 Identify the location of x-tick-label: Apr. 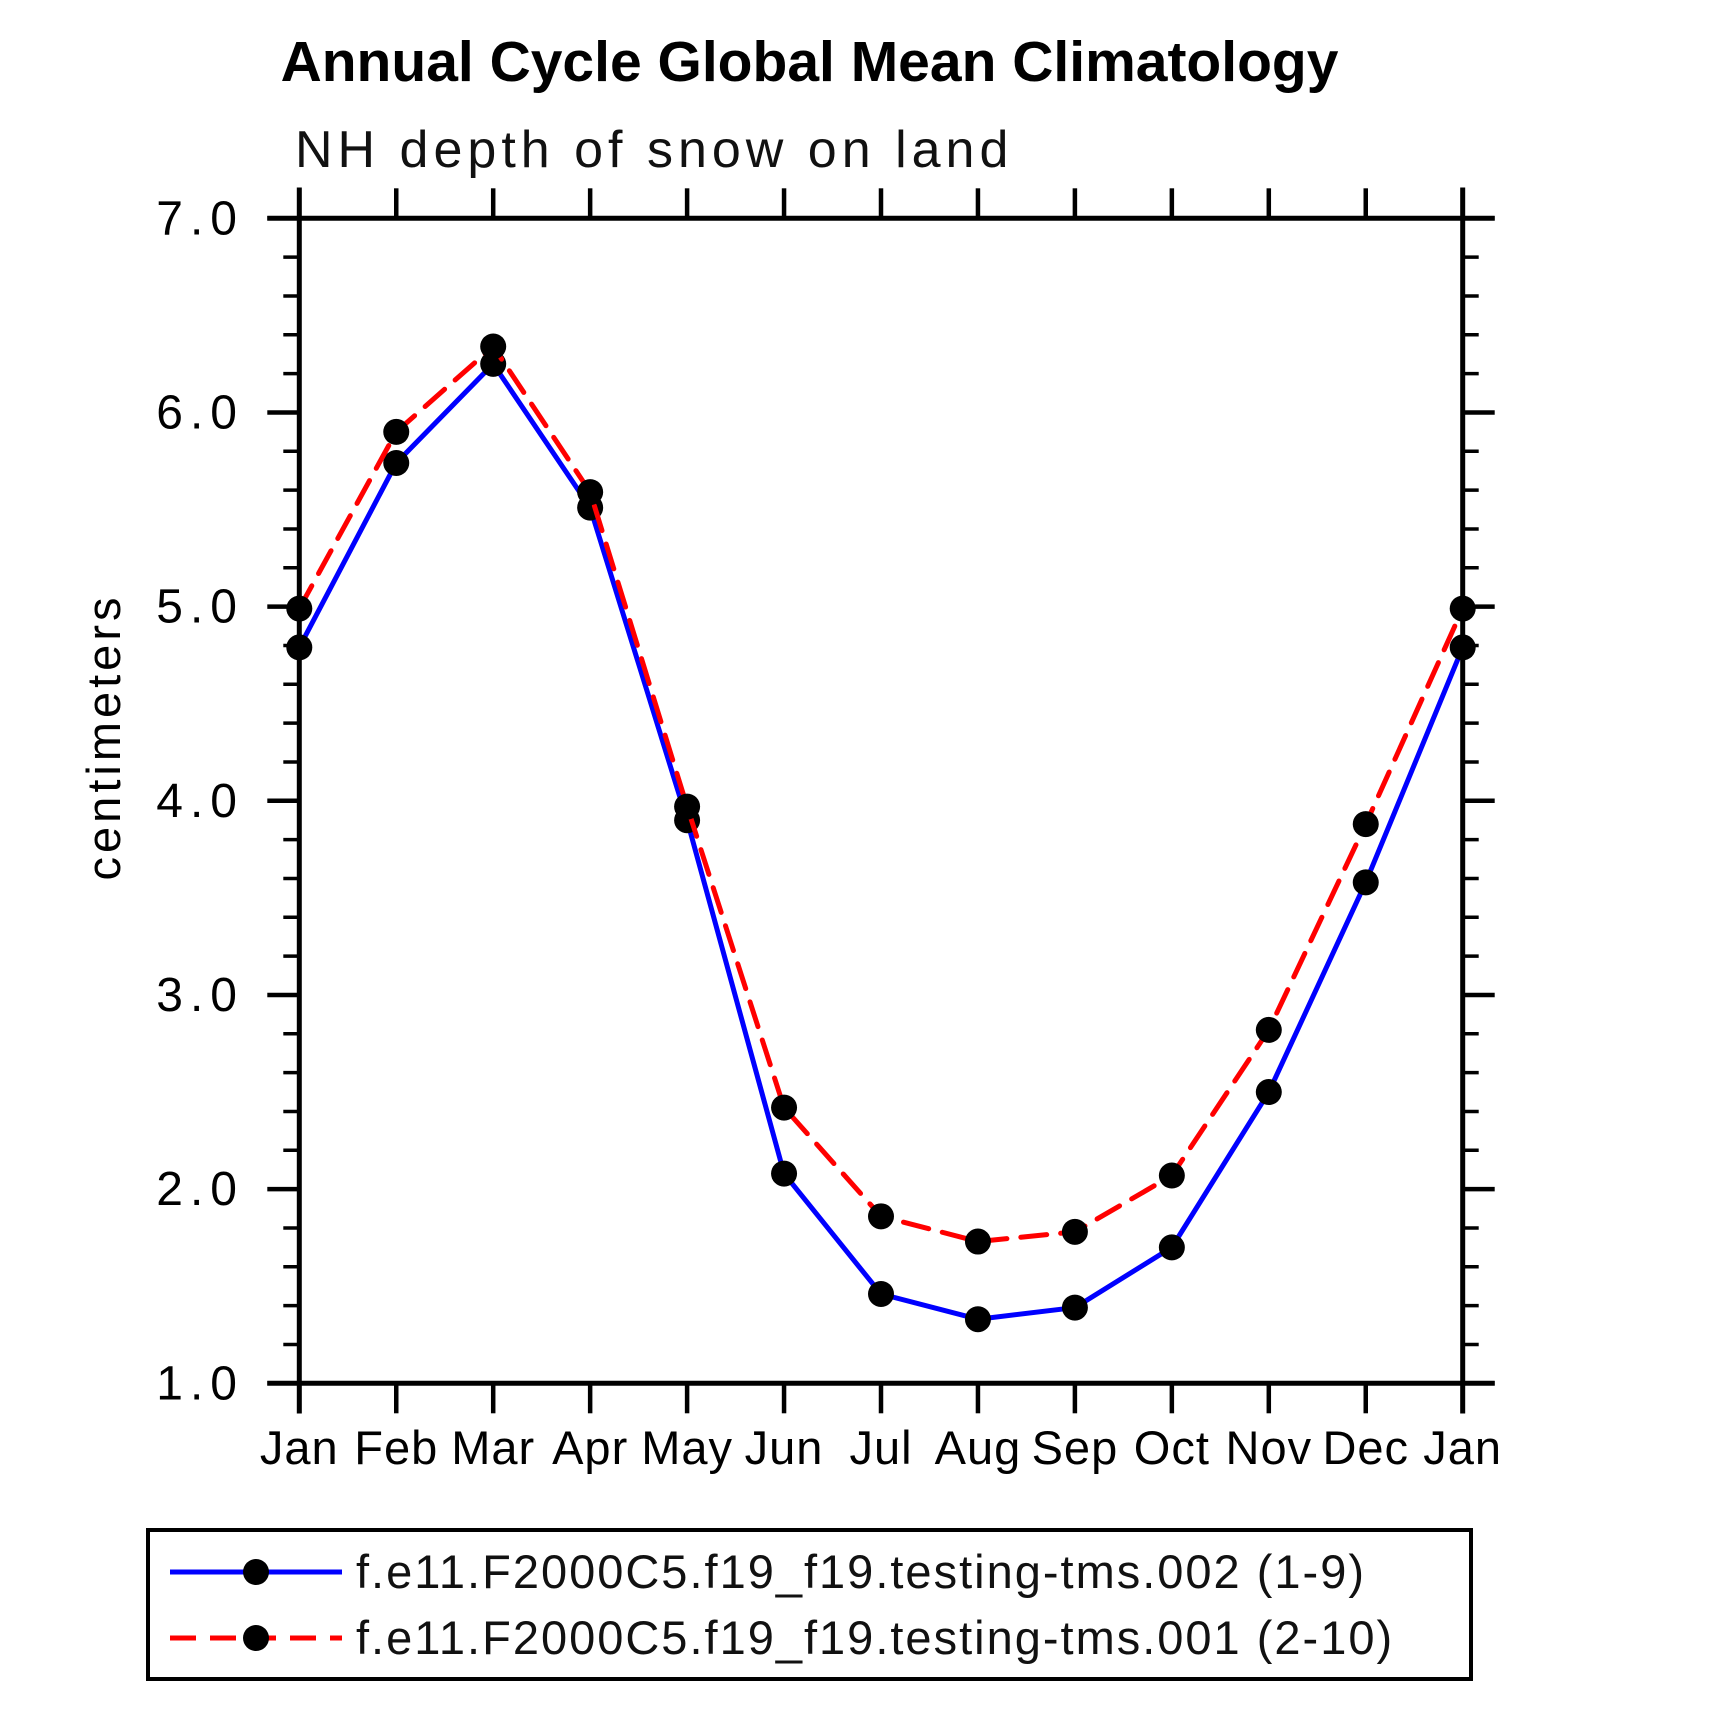
(590, 1447).